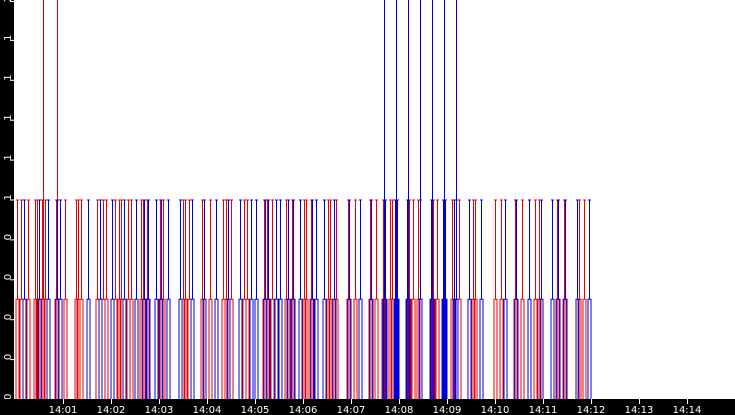  What do you see at coordinates (399, 410) in the screenshot?
I see `x-tick-label: 14:08` at bounding box center [399, 410].